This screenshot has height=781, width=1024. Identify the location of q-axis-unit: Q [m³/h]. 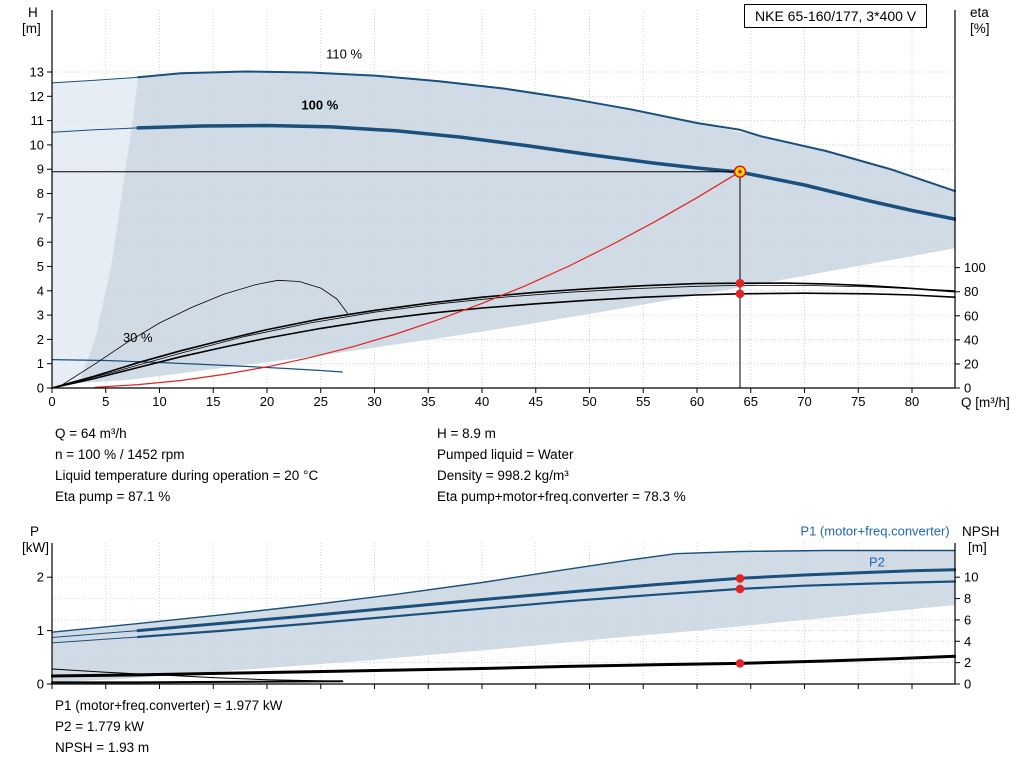
(985, 402).